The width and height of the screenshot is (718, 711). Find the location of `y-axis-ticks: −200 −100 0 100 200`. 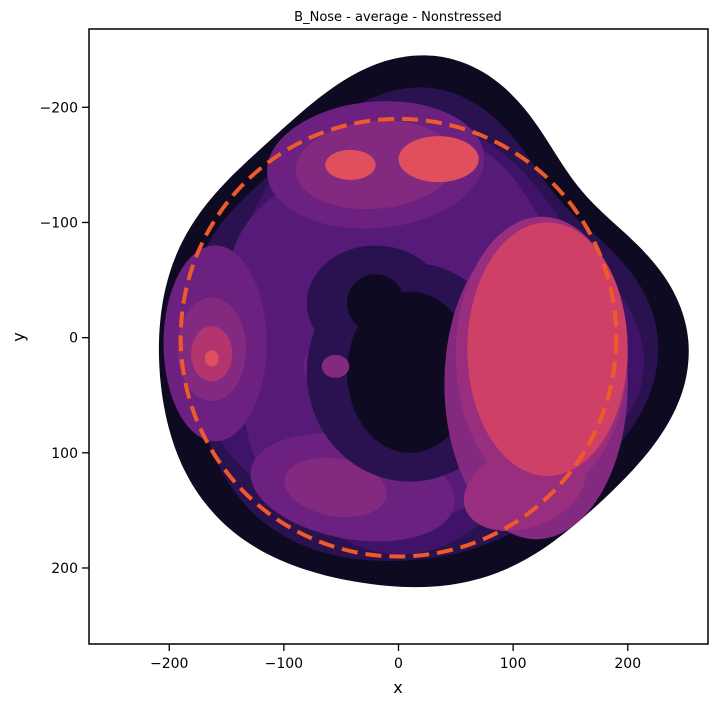

y-axis-ticks: −200 −100 0 100 200 is located at coordinates (64, 338).